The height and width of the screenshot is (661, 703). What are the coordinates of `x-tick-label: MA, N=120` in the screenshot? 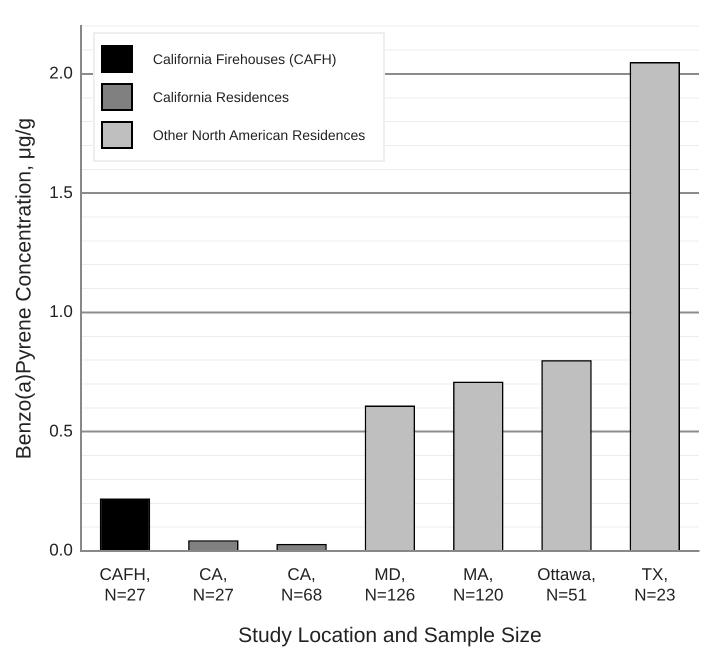 It's located at (478, 584).